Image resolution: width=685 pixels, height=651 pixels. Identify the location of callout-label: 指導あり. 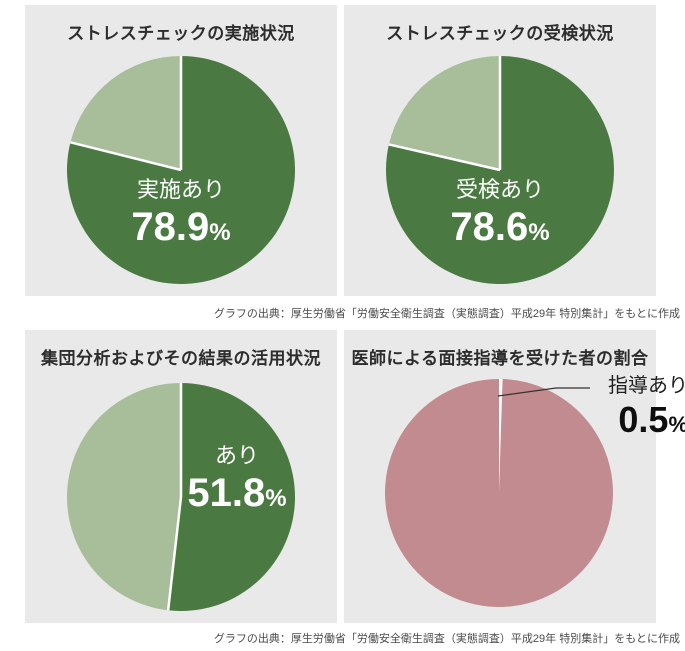
(646, 386).